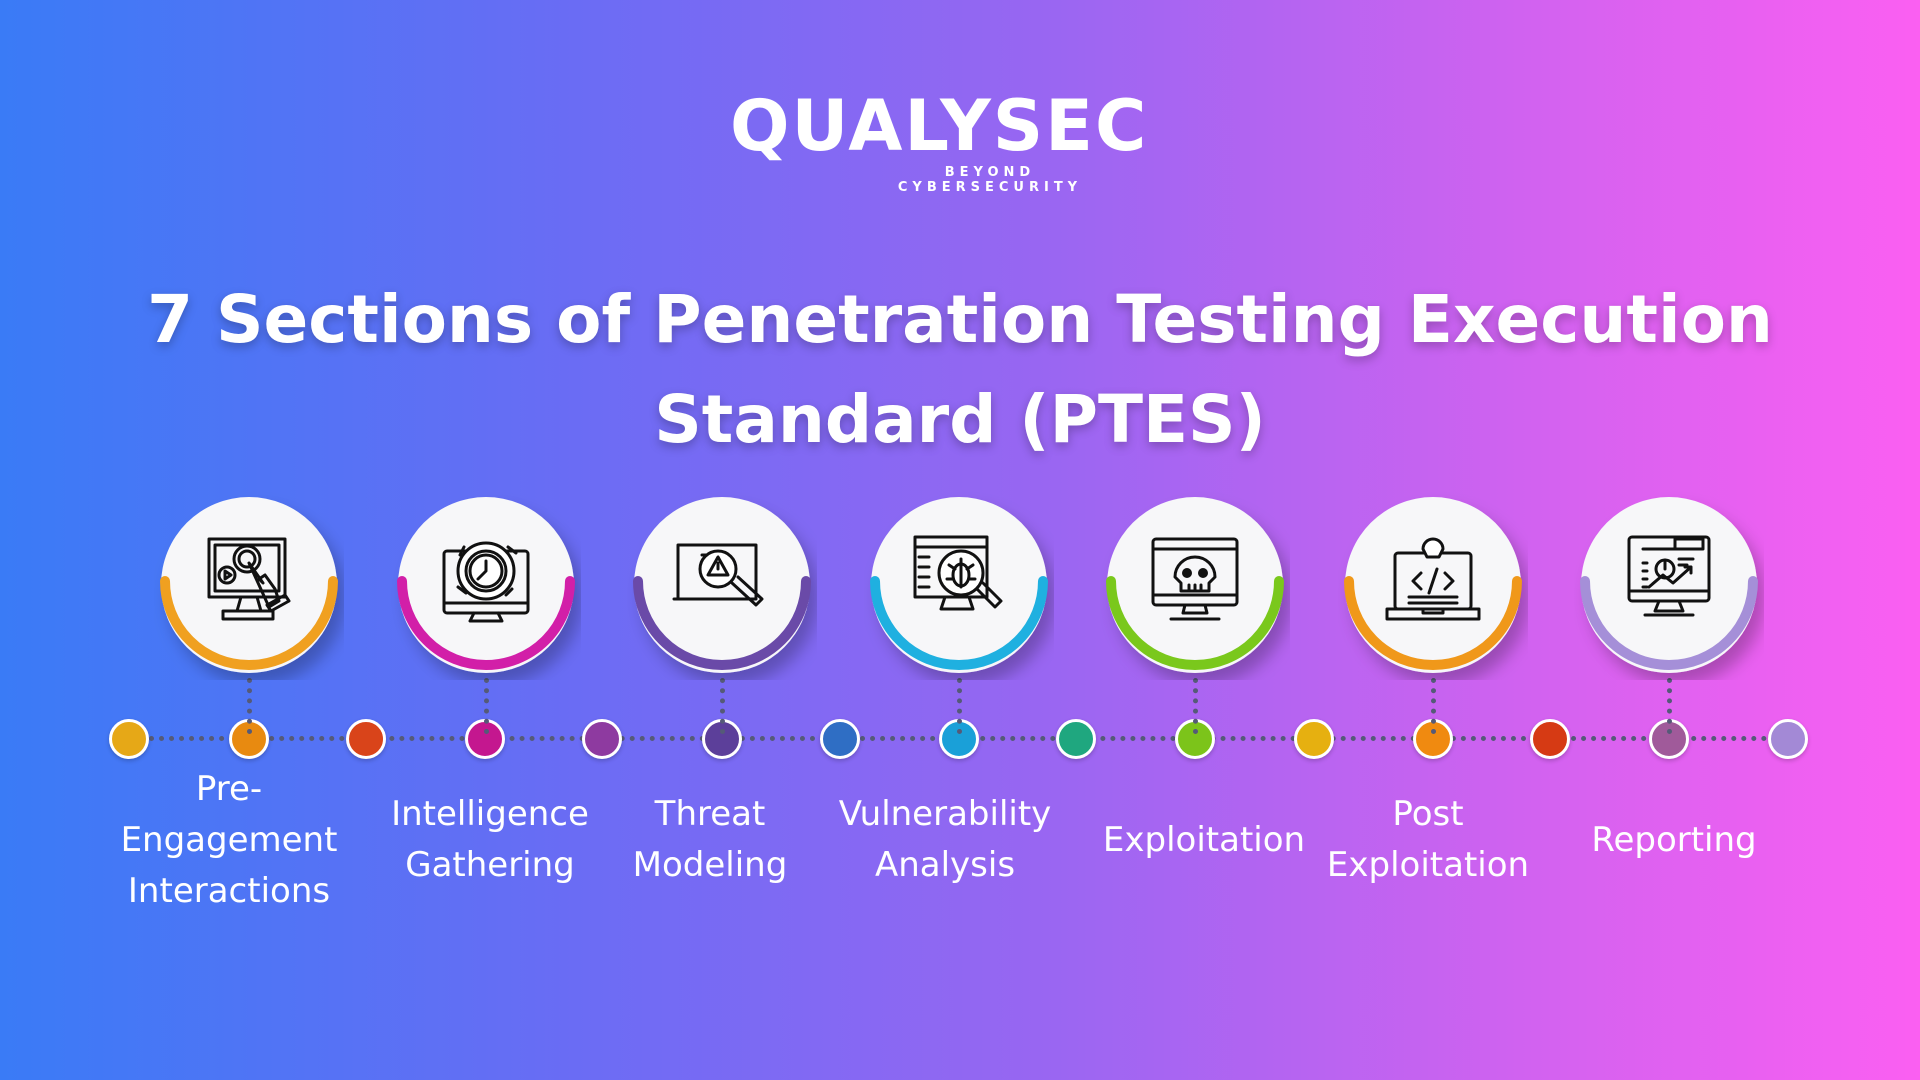 The width and height of the screenshot is (1920, 1080). What do you see at coordinates (486, 582) in the screenshot?
I see `monitor-clock-cycle-icon` at bounding box center [486, 582].